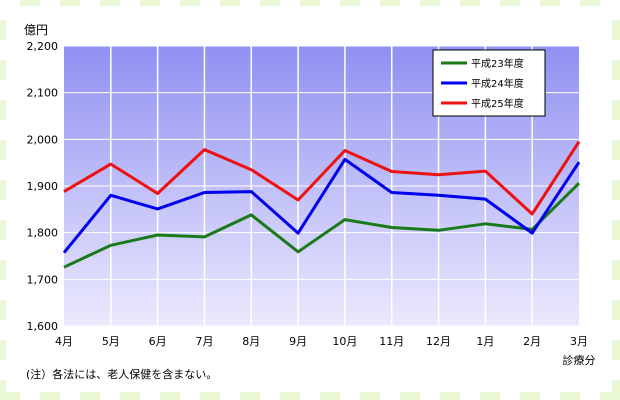 This screenshot has height=400, width=620. Describe the element at coordinates (43, 233) in the screenshot. I see `y-tick-label: 1,800` at that location.